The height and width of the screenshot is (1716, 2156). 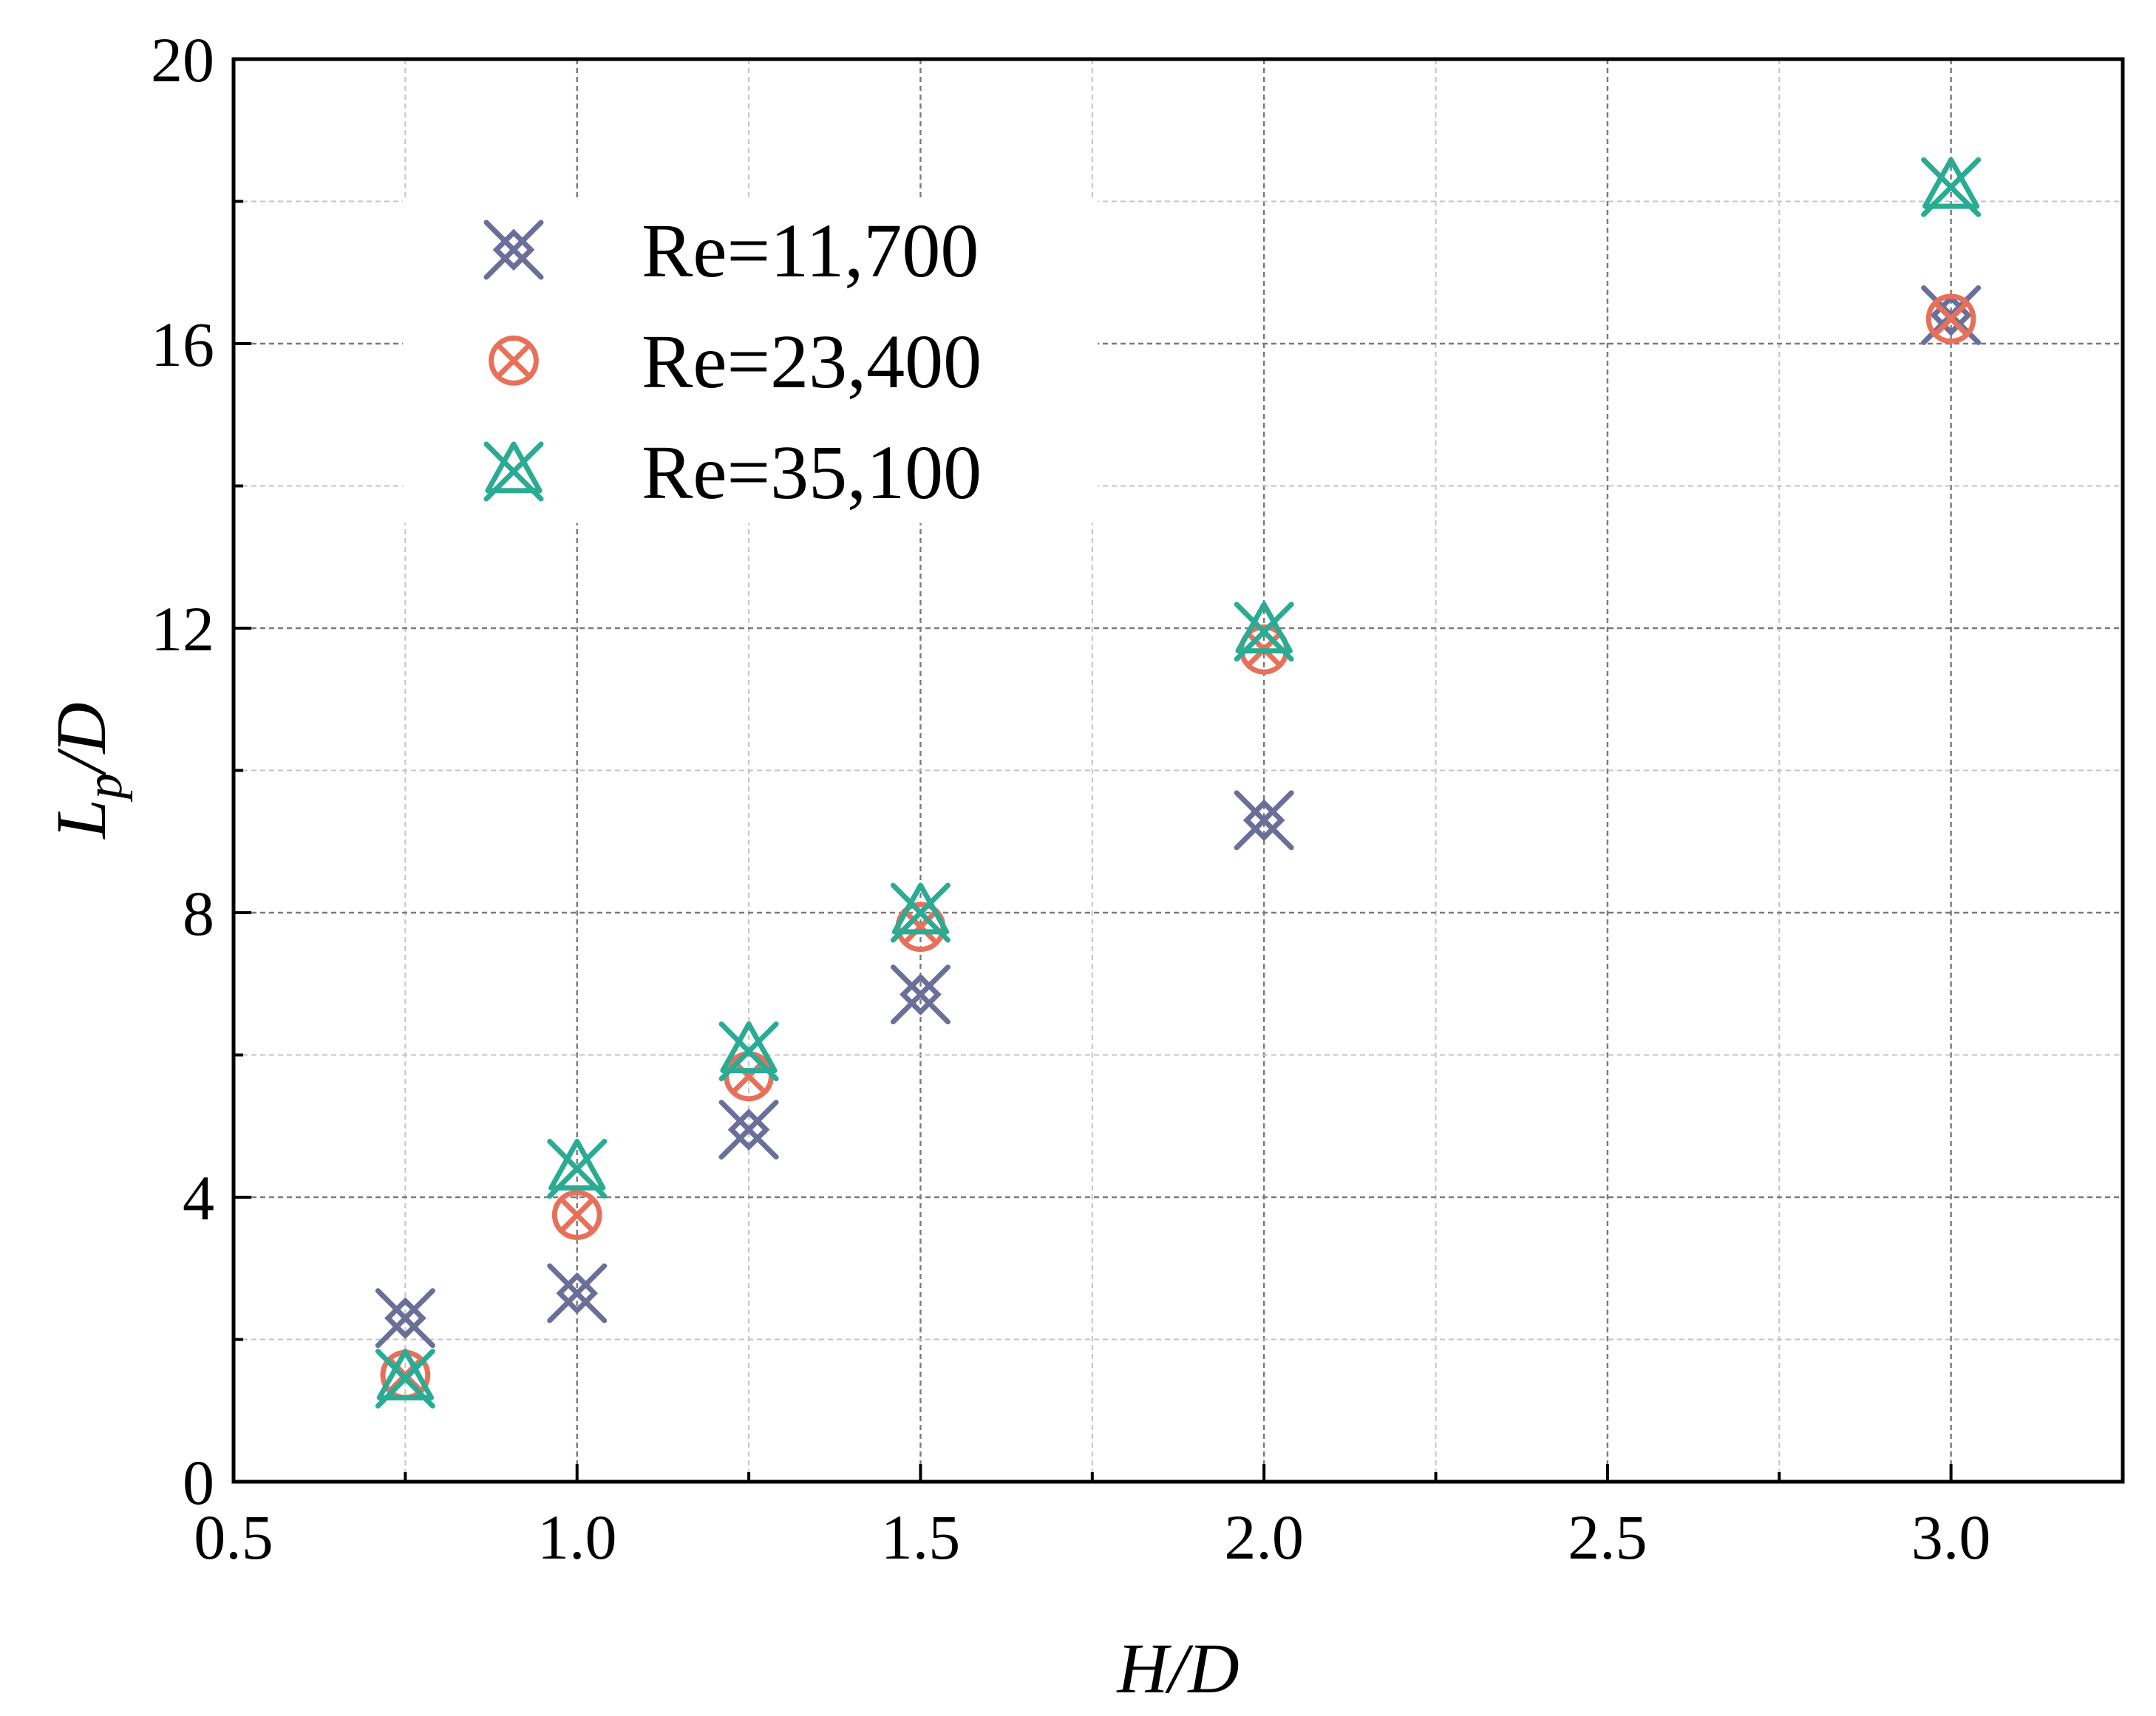 I want to click on x-tick-label: 3.0, so click(x=1951, y=1538).